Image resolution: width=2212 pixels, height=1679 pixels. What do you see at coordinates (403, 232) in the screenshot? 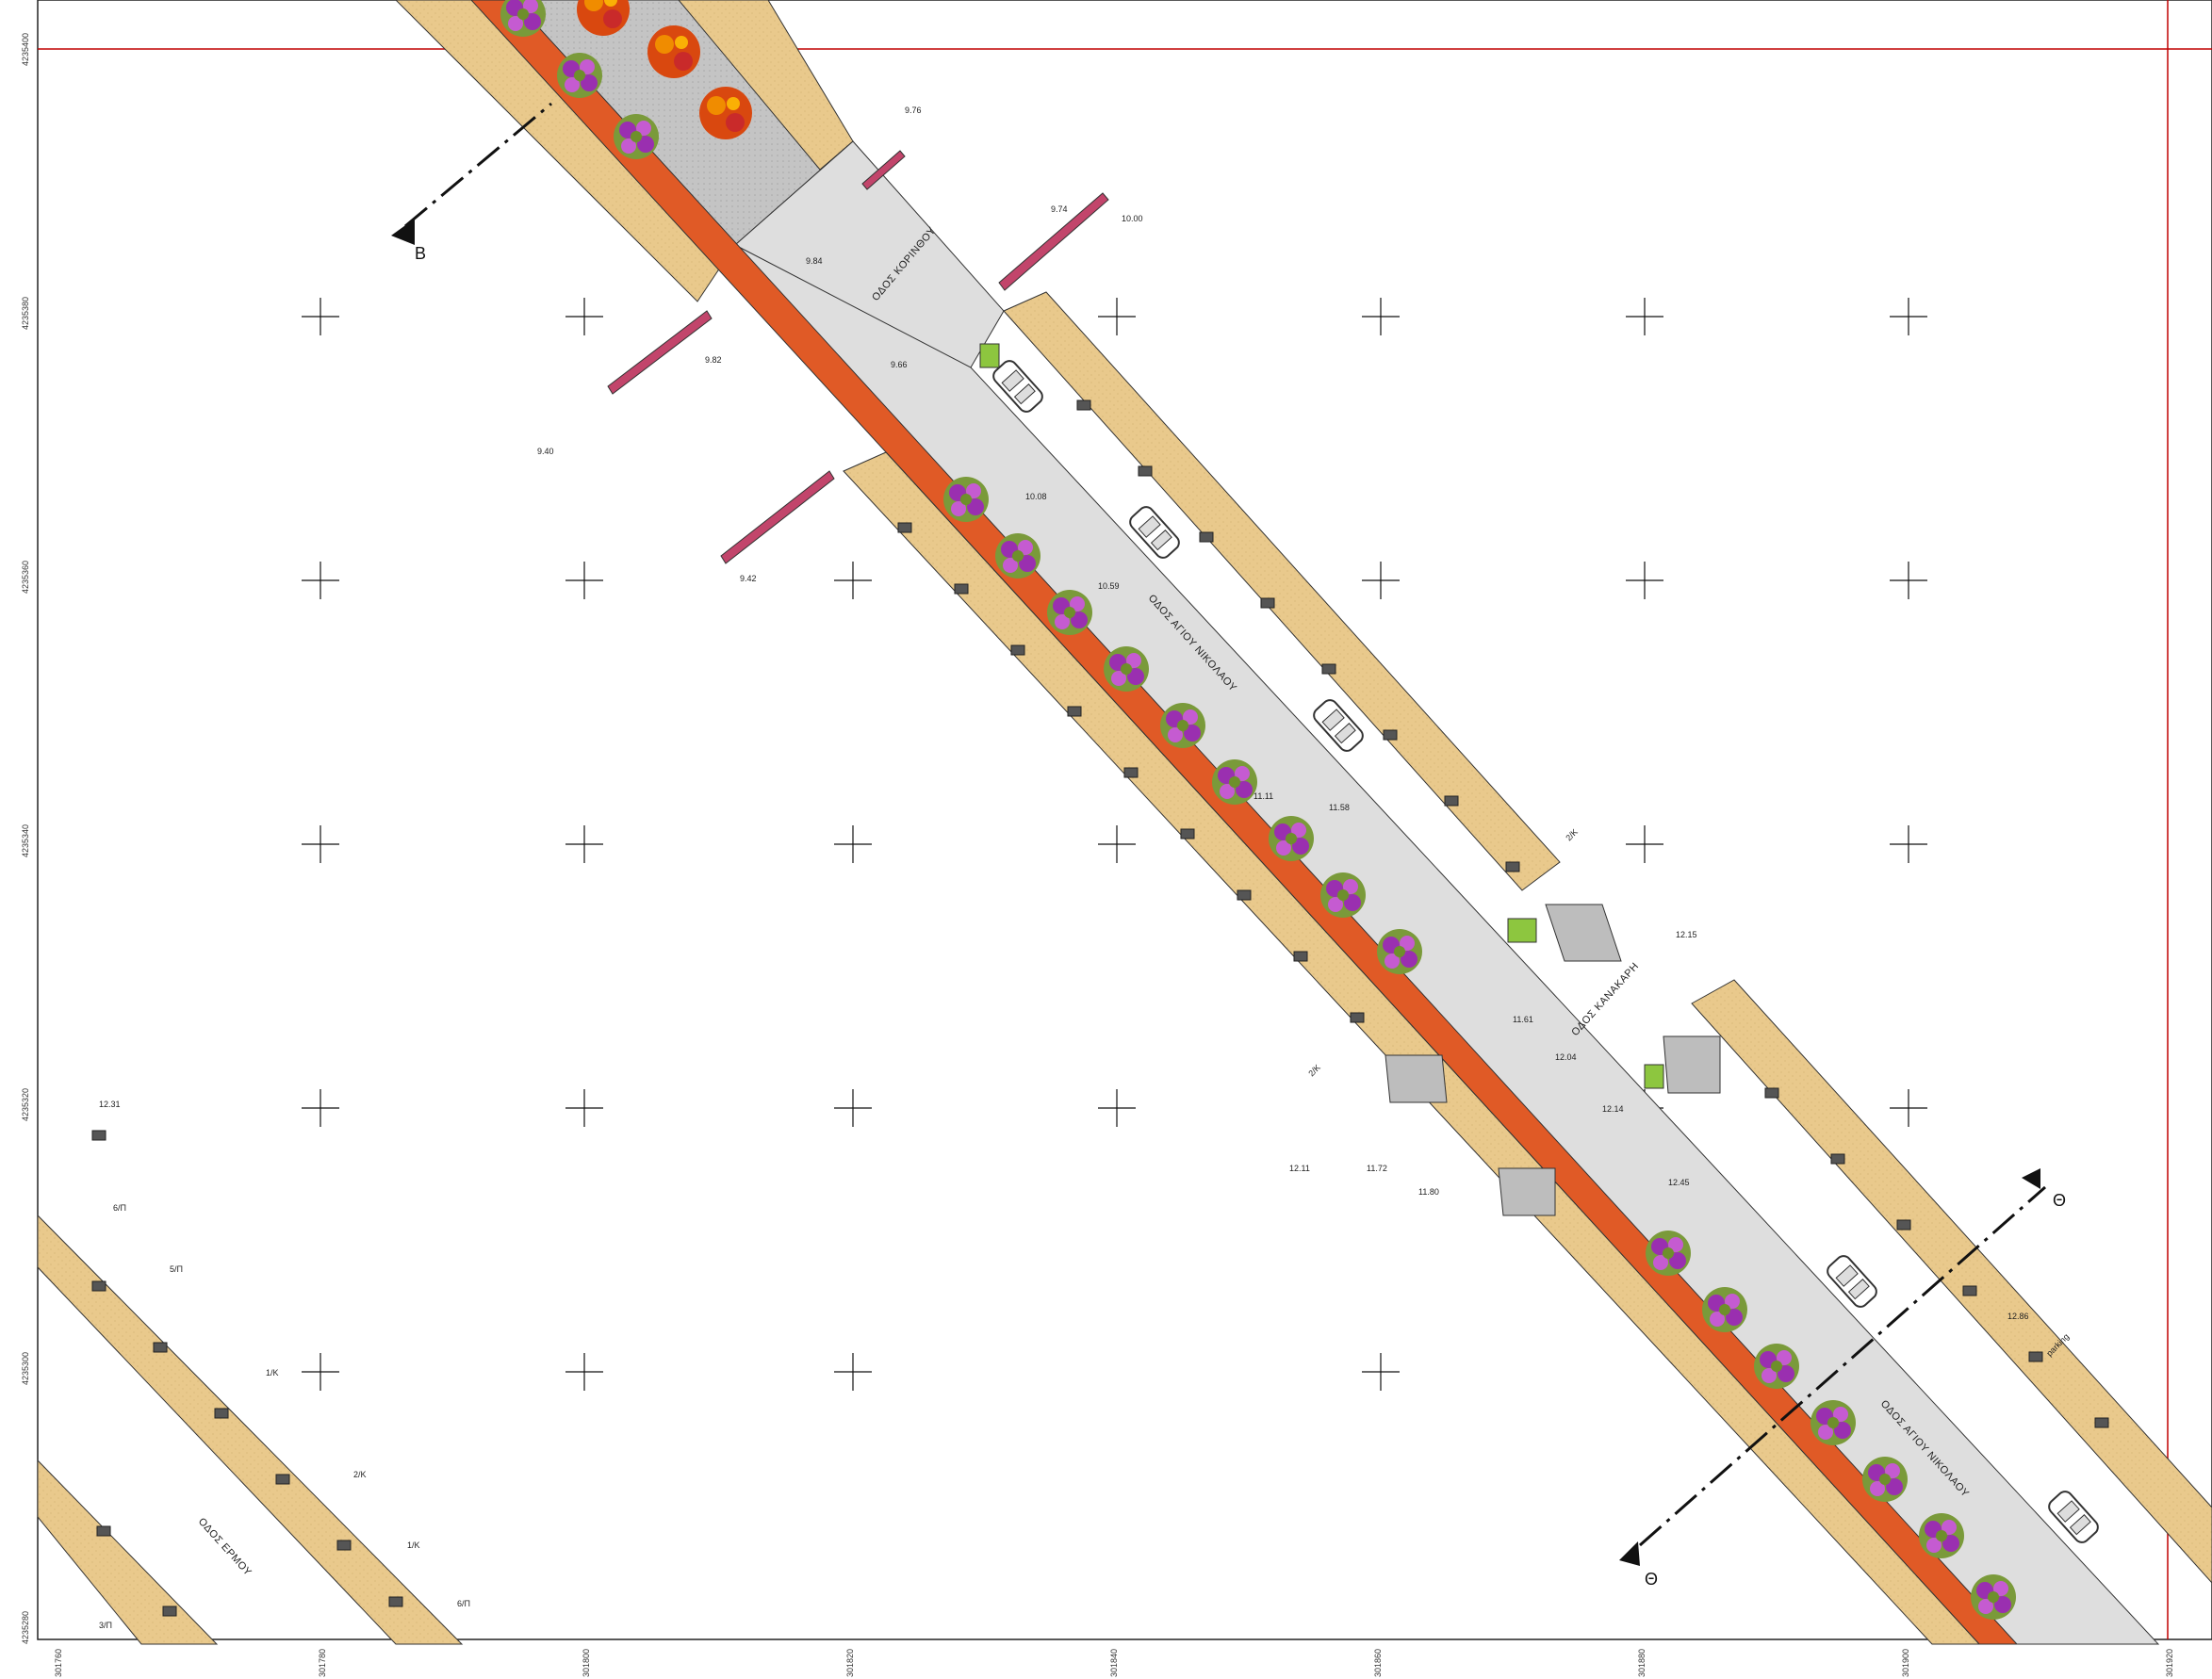
I see `section-arrow-b` at bounding box center [403, 232].